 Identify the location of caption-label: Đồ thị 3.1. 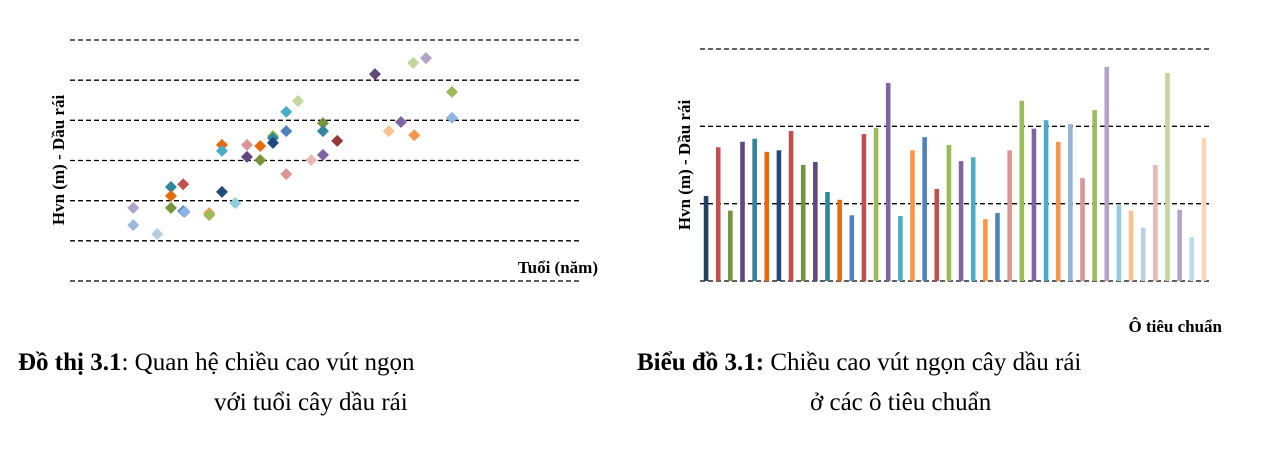
(69, 362).